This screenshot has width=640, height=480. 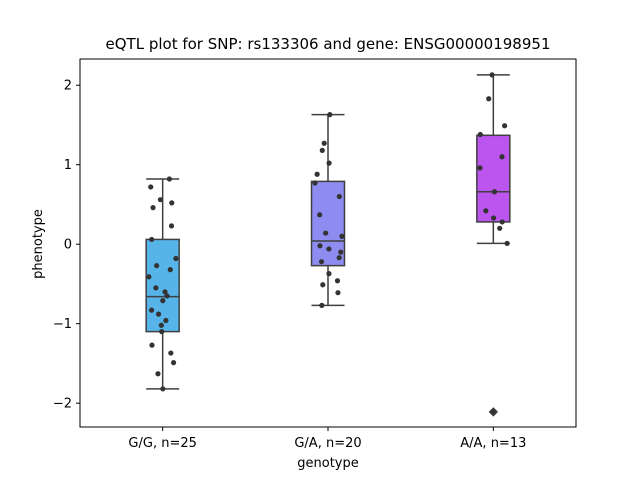 What do you see at coordinates (493, 443) in the screenshot?
I see `x-tick-label: A/A, n=13` at bounding box center [493, 443].